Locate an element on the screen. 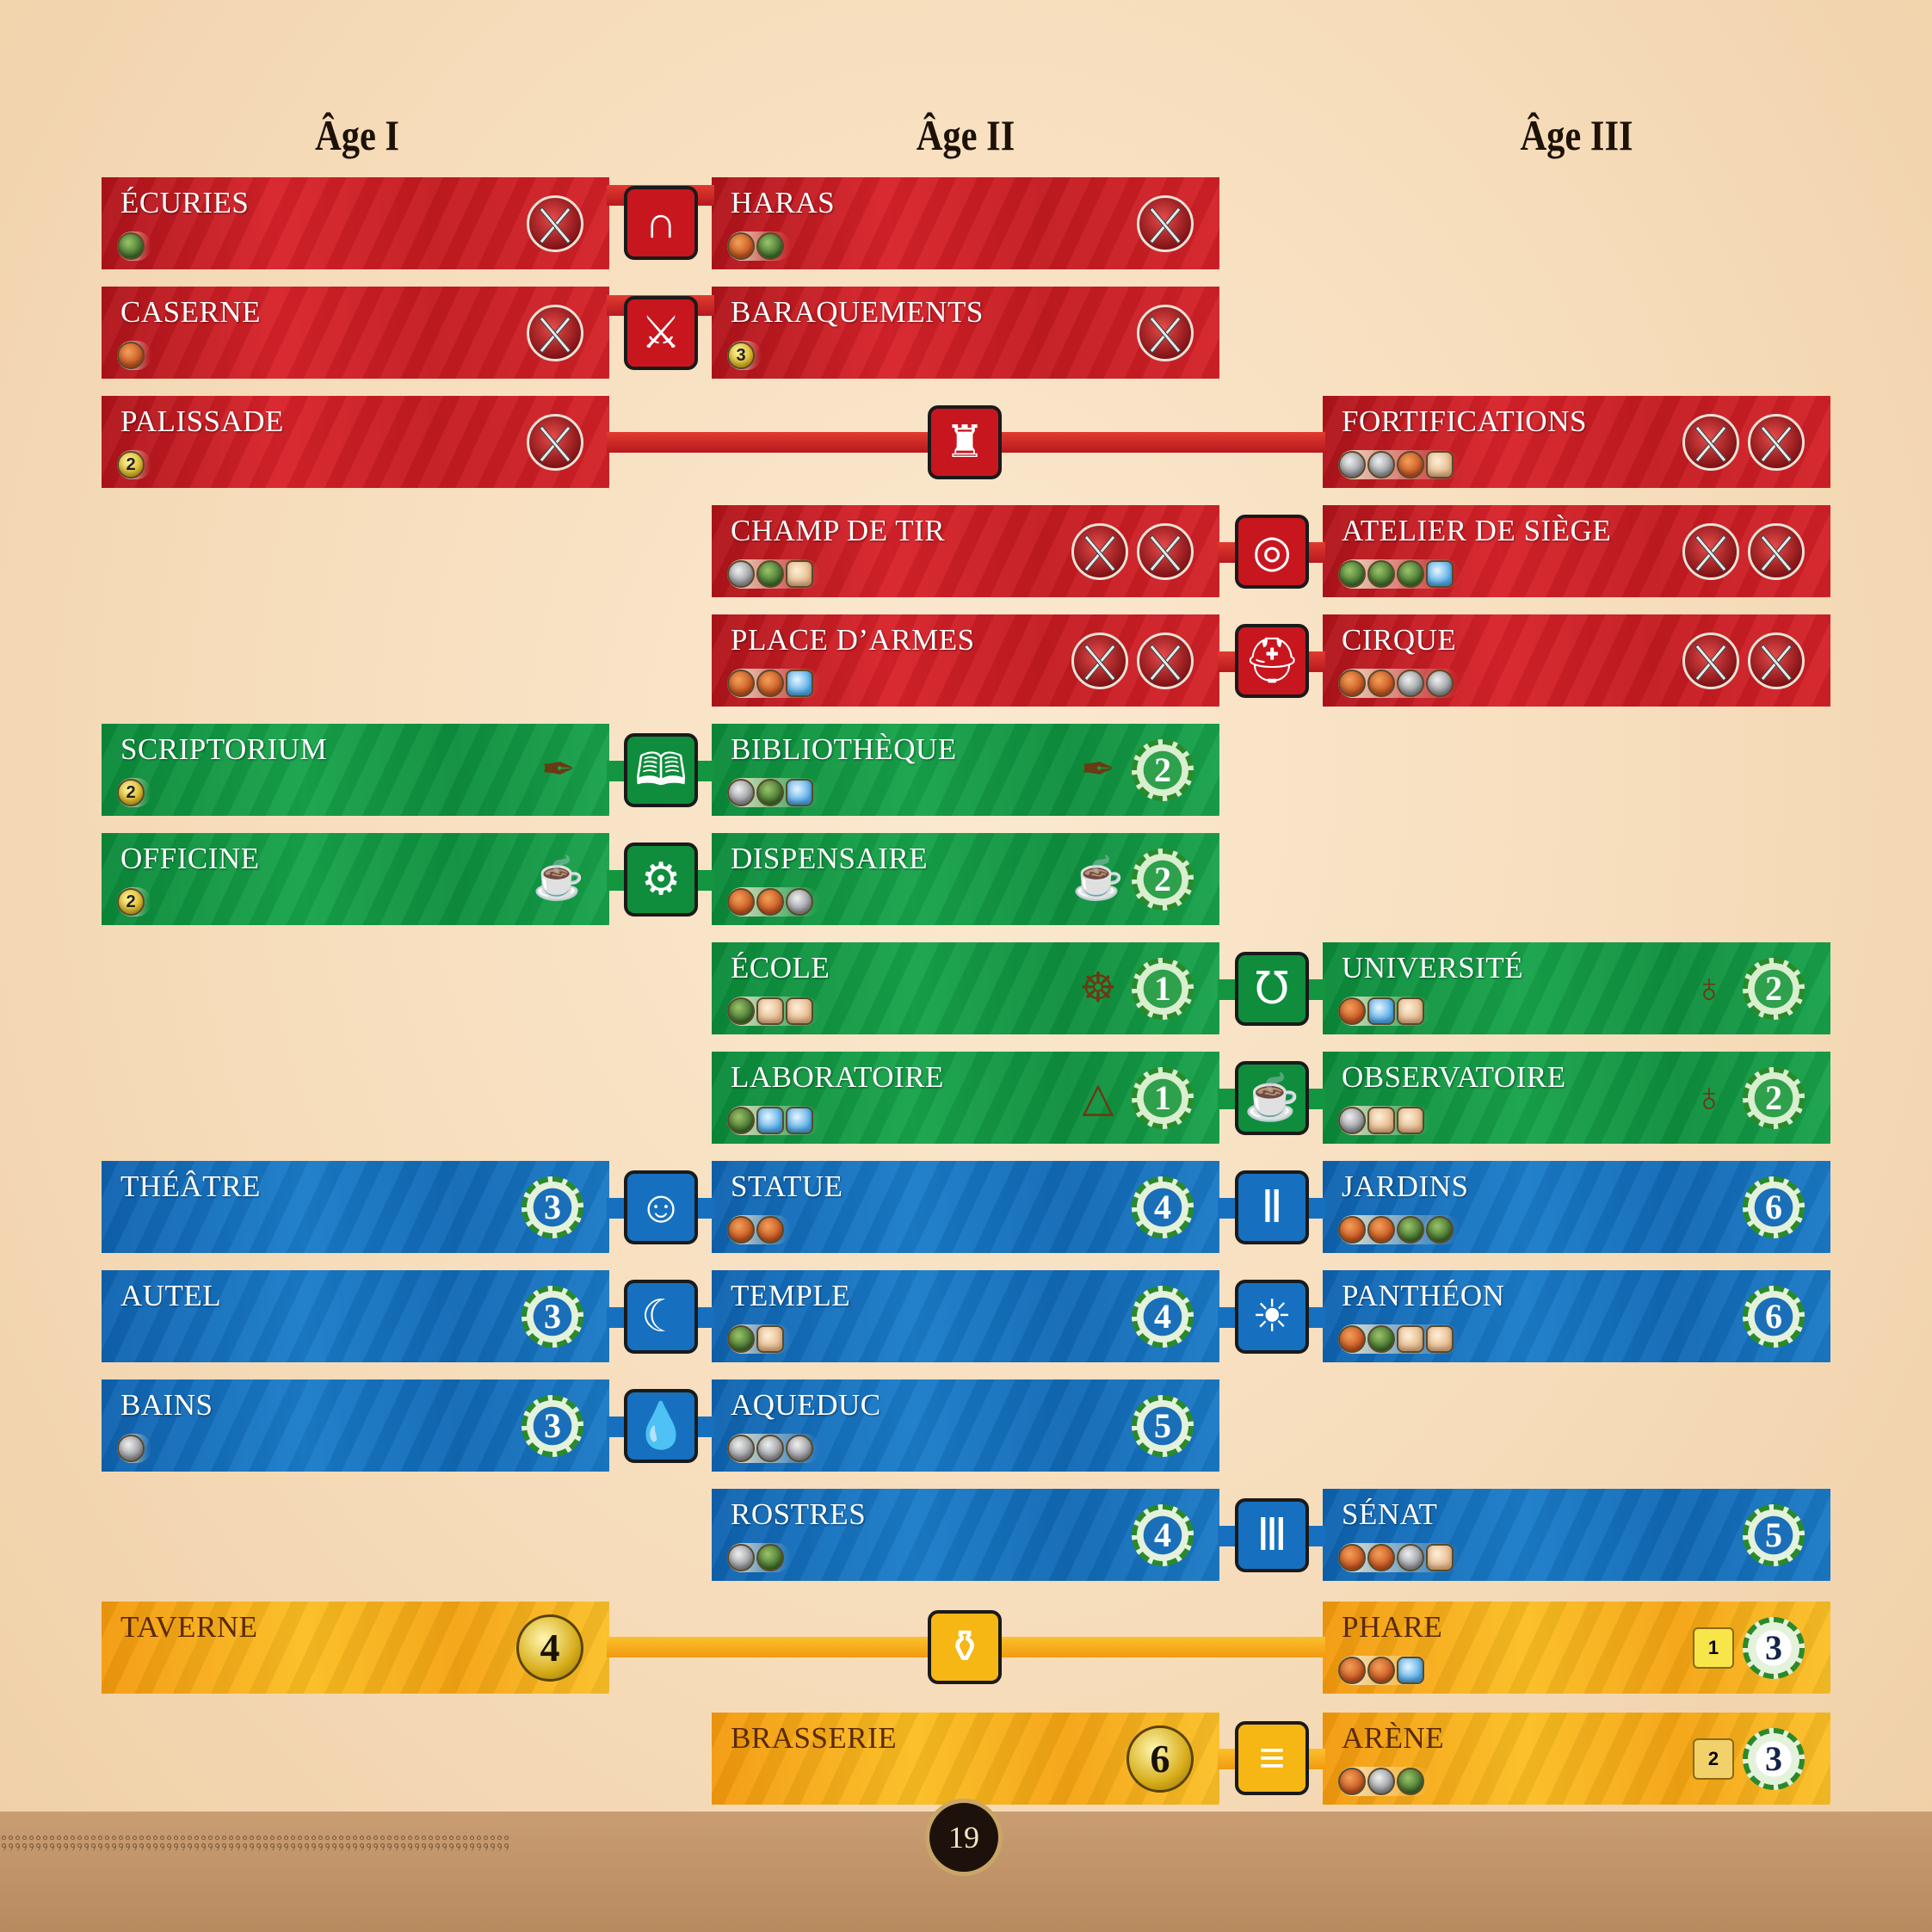  laurel-icon: 6 is located at coordinates (1774, 1207).